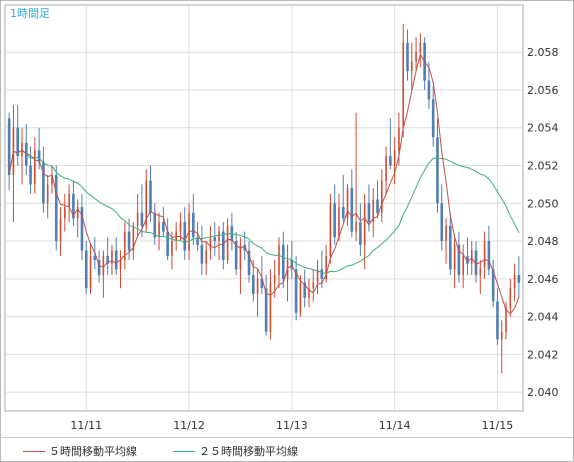 Image resolution: width=574 pixels, height=462 pixels. What do you see at coordinates (543, 279) in the screenshot?
I see `y-tick-label: 2.046` at bounding box center [543, 279].